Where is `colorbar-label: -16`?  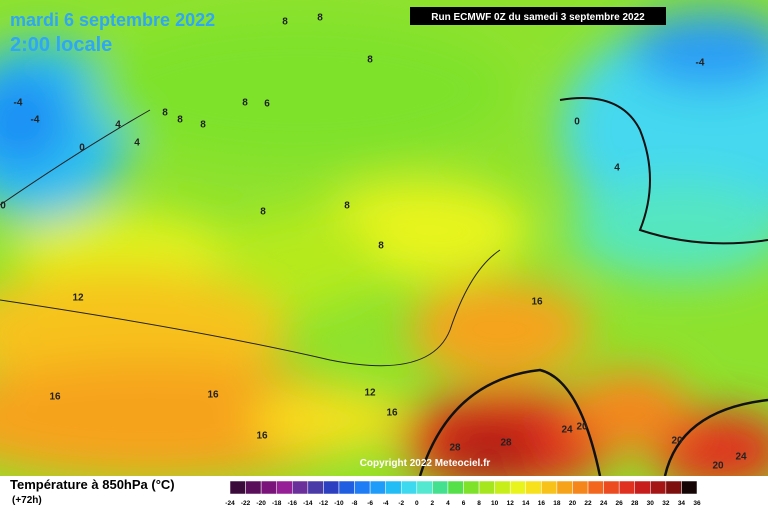 colorbar-label: -16 is located at coordinates (293, 503).